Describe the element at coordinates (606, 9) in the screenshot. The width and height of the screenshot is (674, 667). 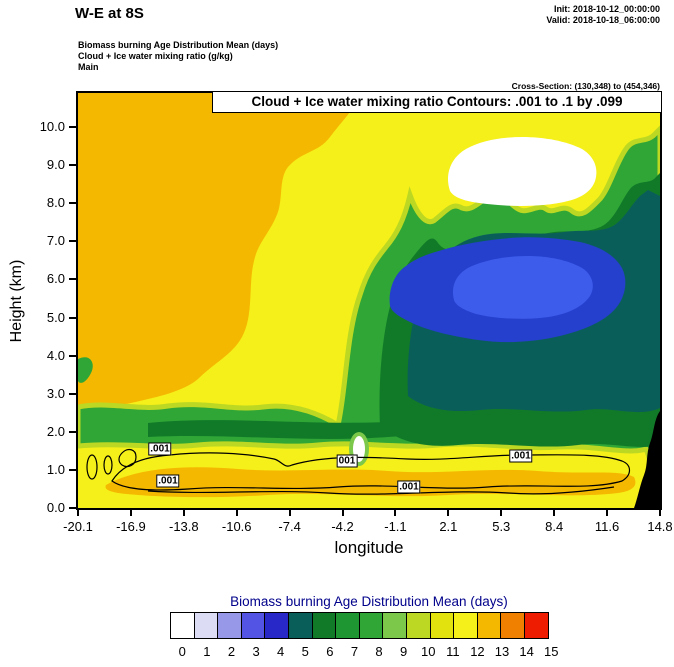
I see `init-time: Init: 2018-10-12_00:00:00` at that location.